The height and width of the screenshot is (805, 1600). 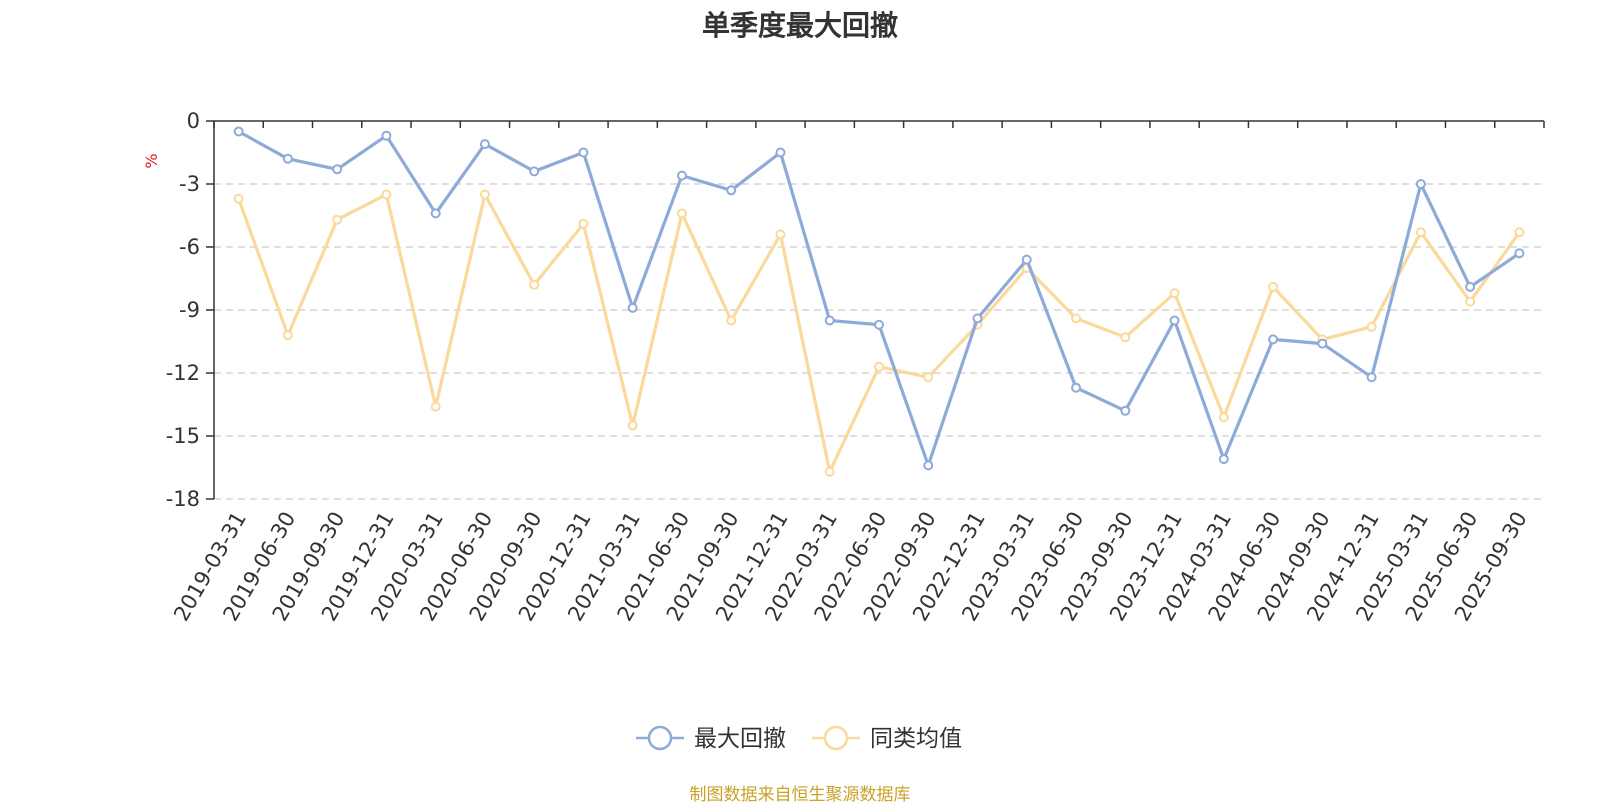 I want to click on y-tick-label: 0, so click(x=193, y=121).